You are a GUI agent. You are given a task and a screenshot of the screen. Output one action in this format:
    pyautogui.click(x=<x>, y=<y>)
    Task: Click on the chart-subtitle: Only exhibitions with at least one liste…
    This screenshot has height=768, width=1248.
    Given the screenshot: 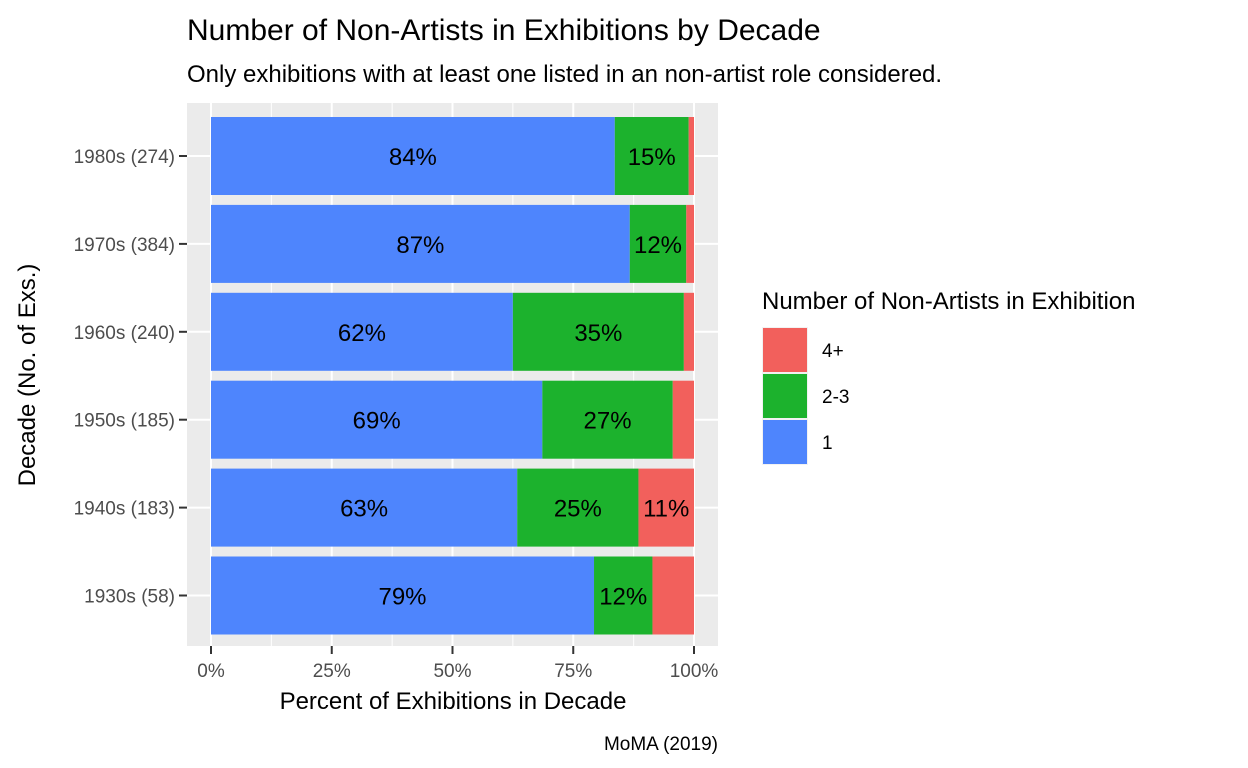 What is the action you would take?
    pyautogui.click(x=564, y=74)
    